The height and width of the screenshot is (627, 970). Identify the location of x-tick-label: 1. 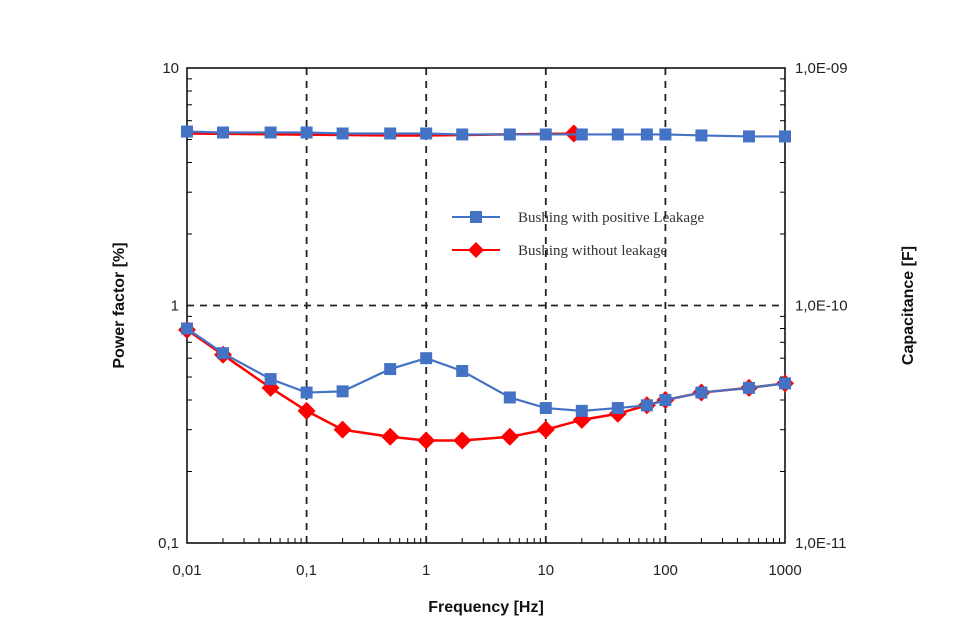
(426, 570).